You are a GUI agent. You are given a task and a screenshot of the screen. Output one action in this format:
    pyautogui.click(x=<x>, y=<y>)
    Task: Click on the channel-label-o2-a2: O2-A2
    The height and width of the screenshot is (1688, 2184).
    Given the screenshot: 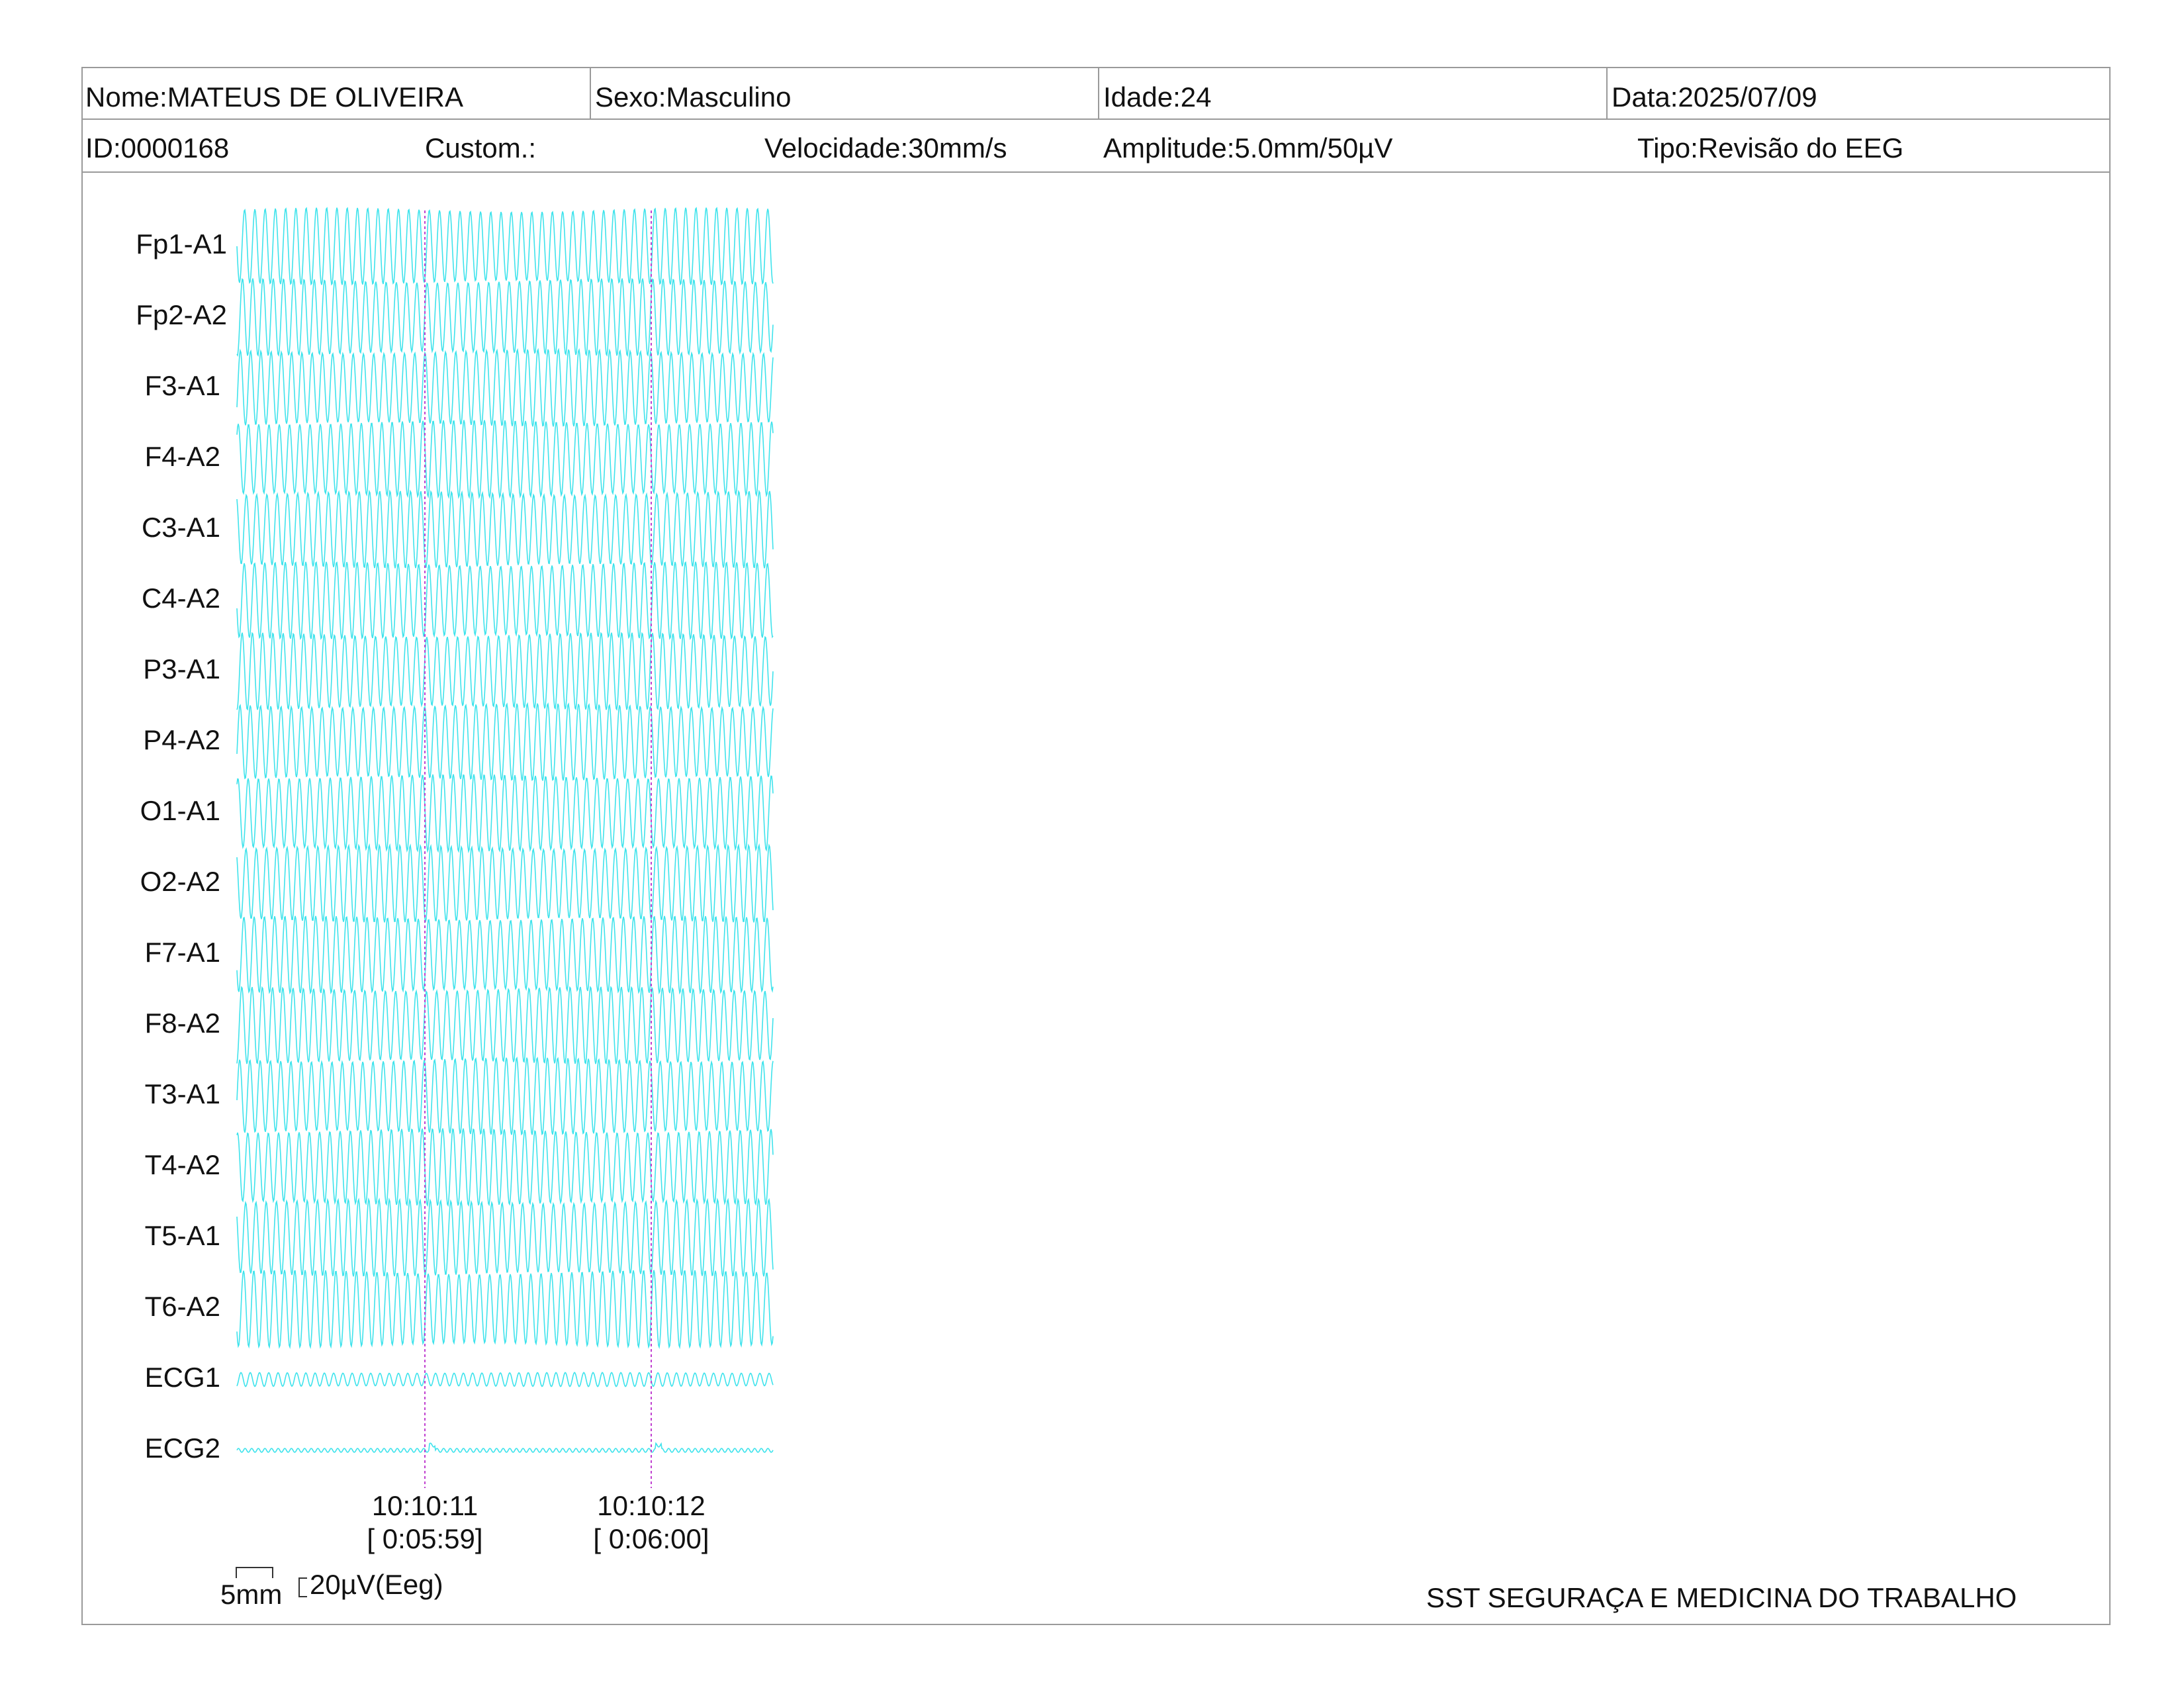 What is the action you would take?
    pyautogui.click(x=180, y=881)
    